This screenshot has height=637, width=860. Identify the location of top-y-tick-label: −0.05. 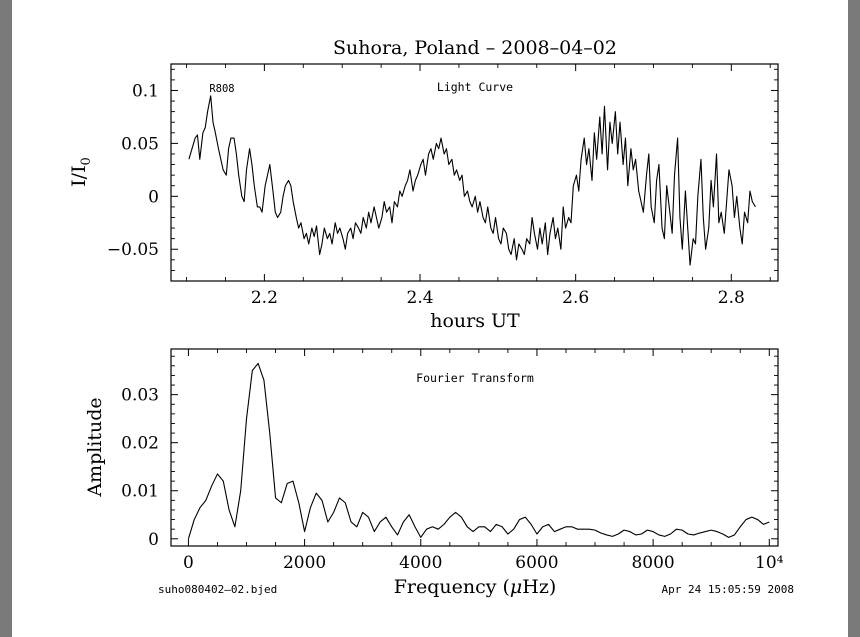
(133, 250).